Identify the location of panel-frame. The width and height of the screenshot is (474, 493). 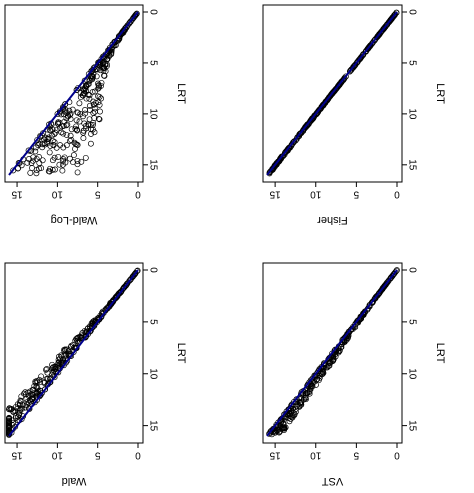
(332, 93).